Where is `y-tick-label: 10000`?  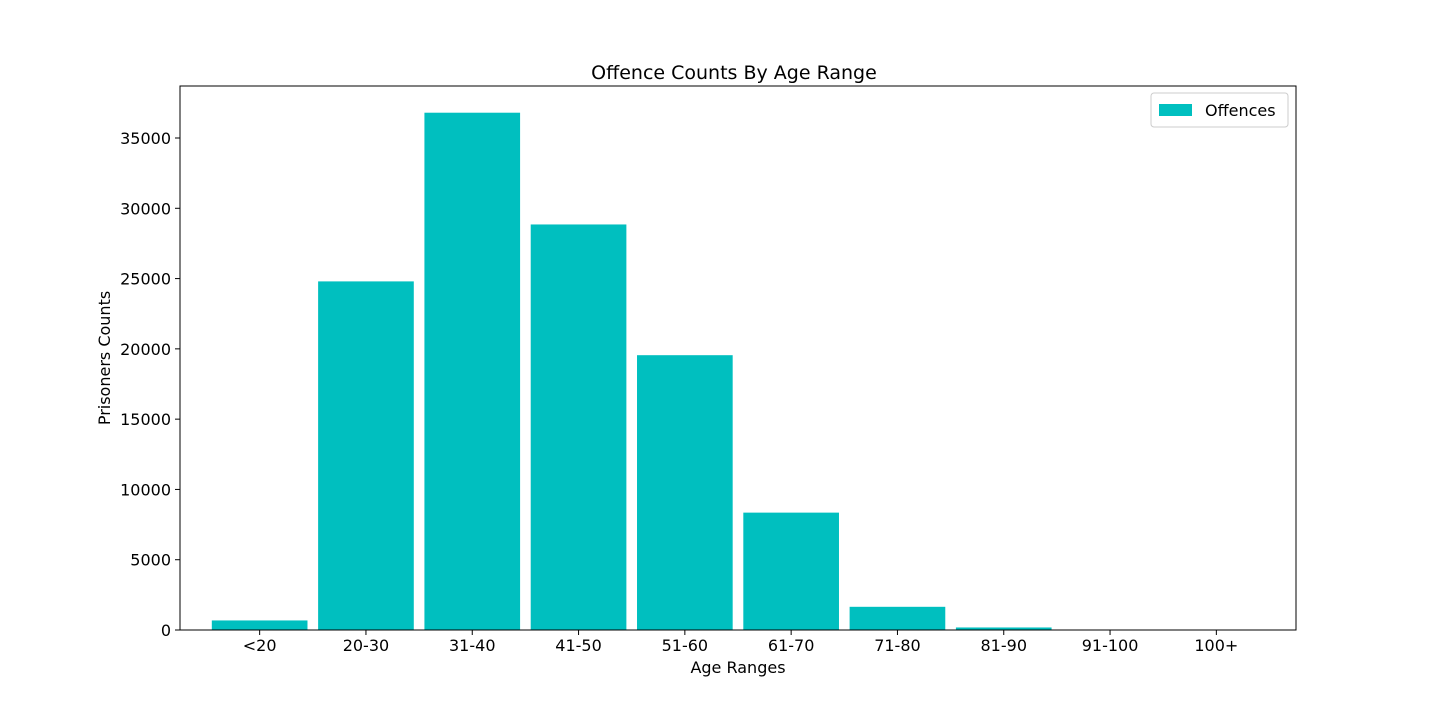 y-tick-label: 10000 is located at coordinates (145, 489).